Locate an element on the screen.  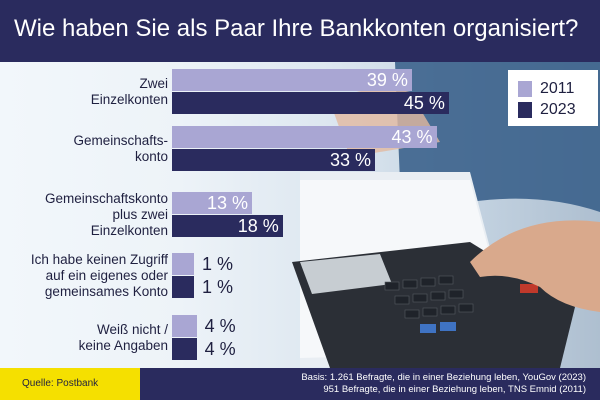
legend-swatch-2023 is located at coordinates (525, 110).